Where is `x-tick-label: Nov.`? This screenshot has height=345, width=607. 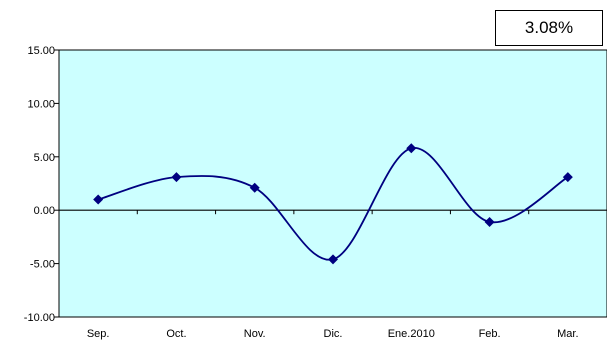
x-tick-label: Nov. is located at coordinates (255, 334).